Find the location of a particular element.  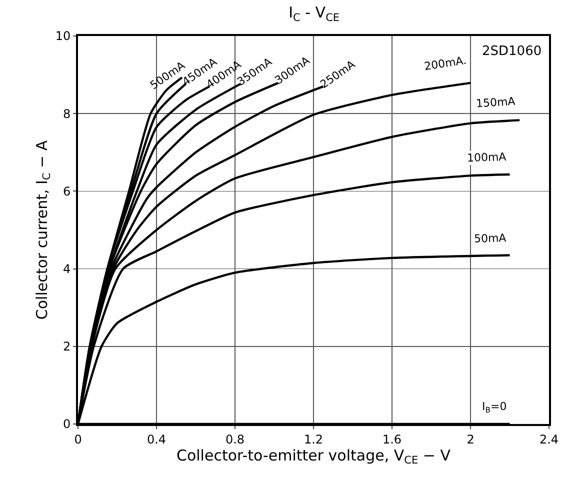

y-tick-label: 10 is located at coordinates (63, 36).